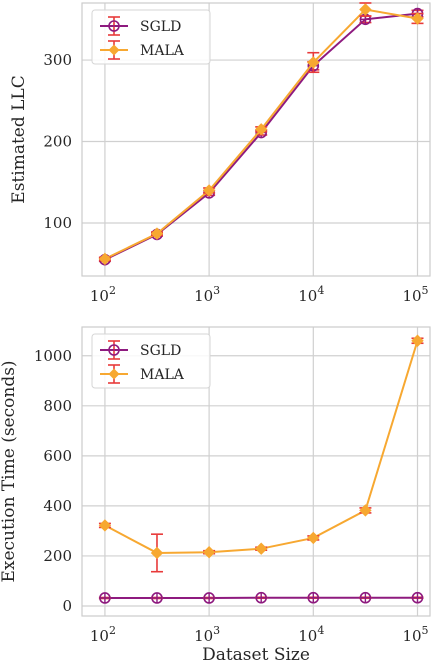 The image size is (436, 664). I want to click on y-tick-label: 400, so click(57, 506).